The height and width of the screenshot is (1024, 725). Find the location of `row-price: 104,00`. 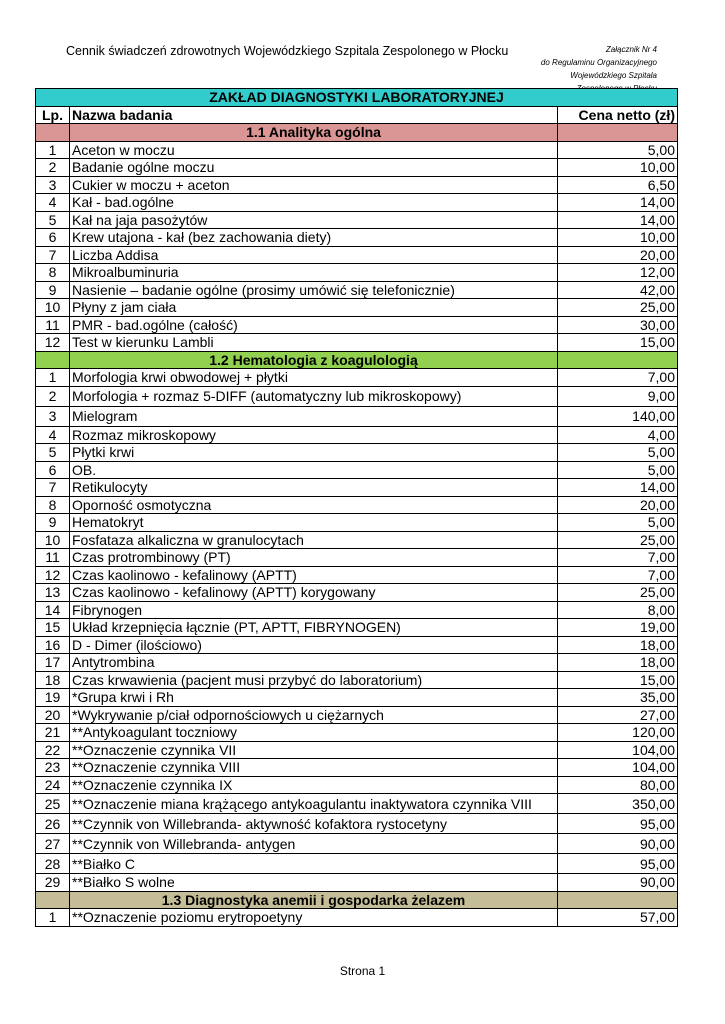

row-price: 104,00 is located at coordinates (617, 749).